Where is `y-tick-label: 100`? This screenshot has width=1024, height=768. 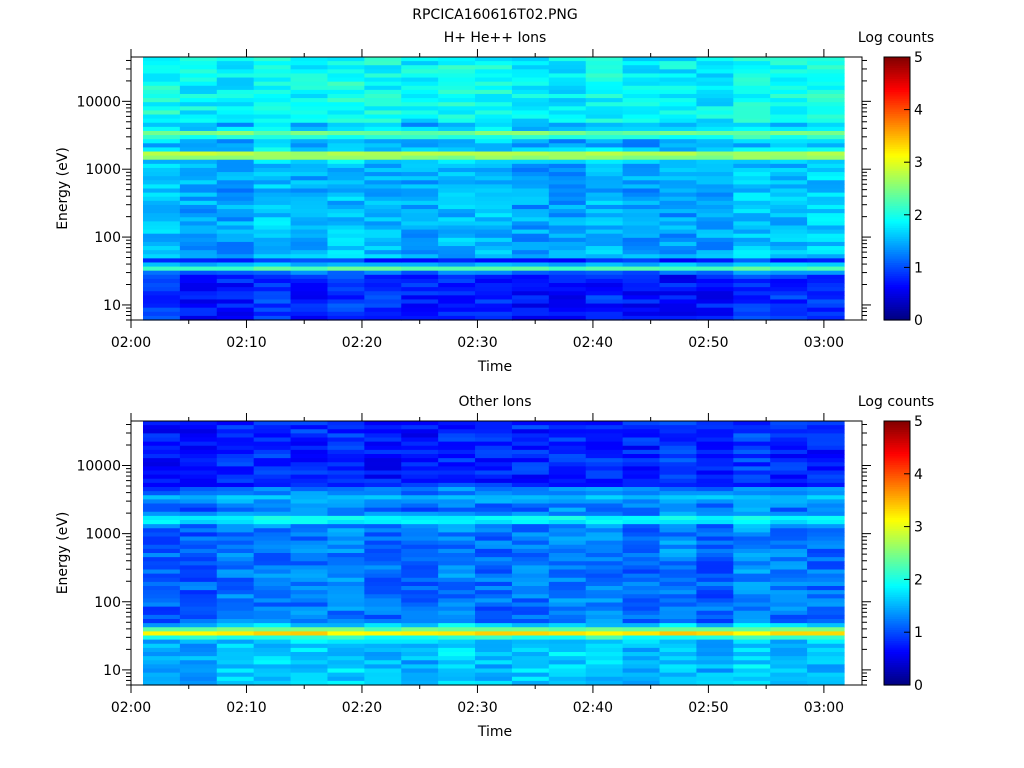
y-tick-label: 100 is located at coordinates (107, 238).